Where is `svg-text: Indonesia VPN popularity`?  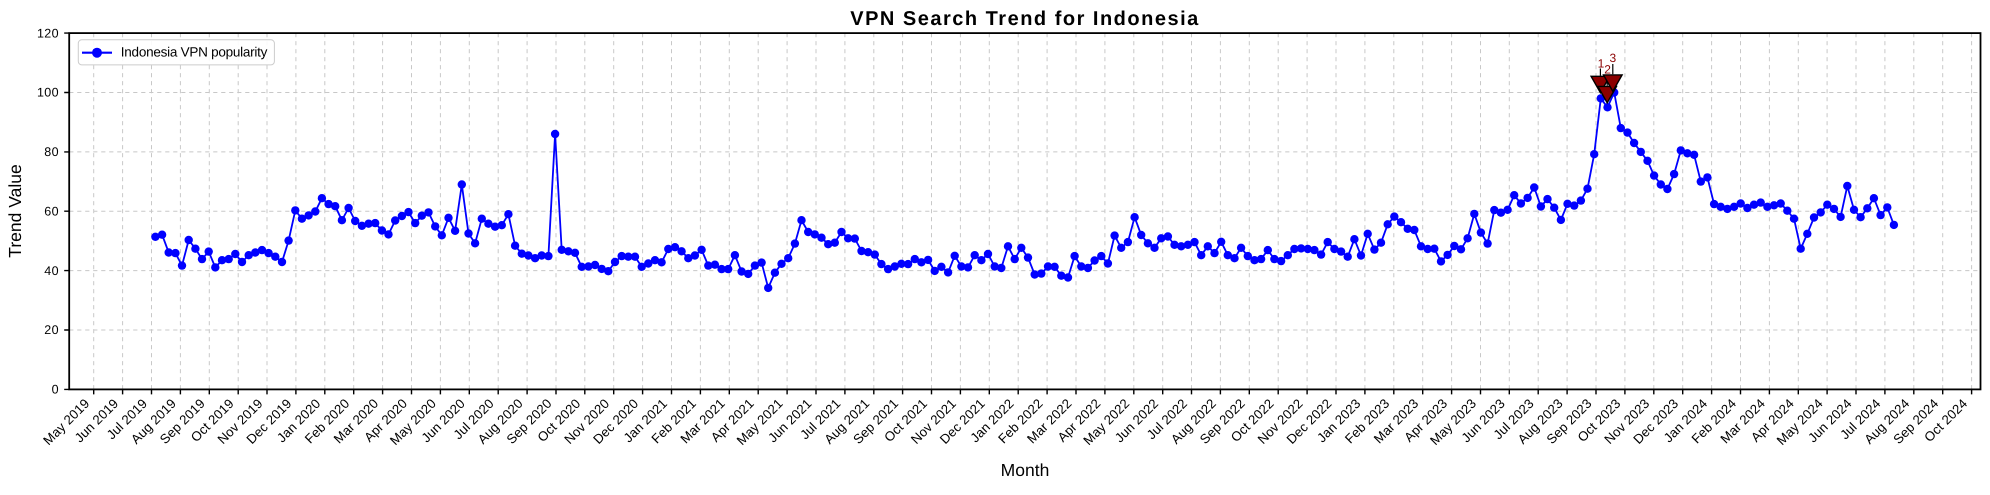
svg-text: Indonesia VPN popularity is located at coordinates (194, 52).